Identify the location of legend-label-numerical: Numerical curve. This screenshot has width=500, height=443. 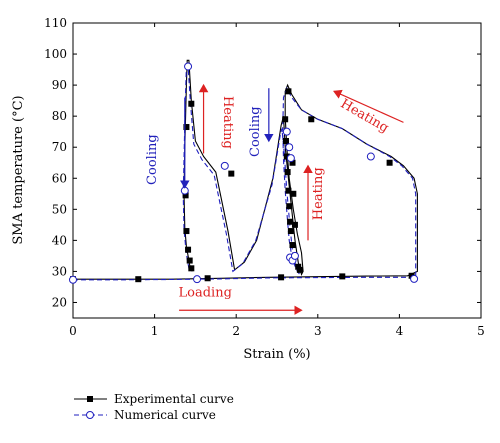
(165, 415).